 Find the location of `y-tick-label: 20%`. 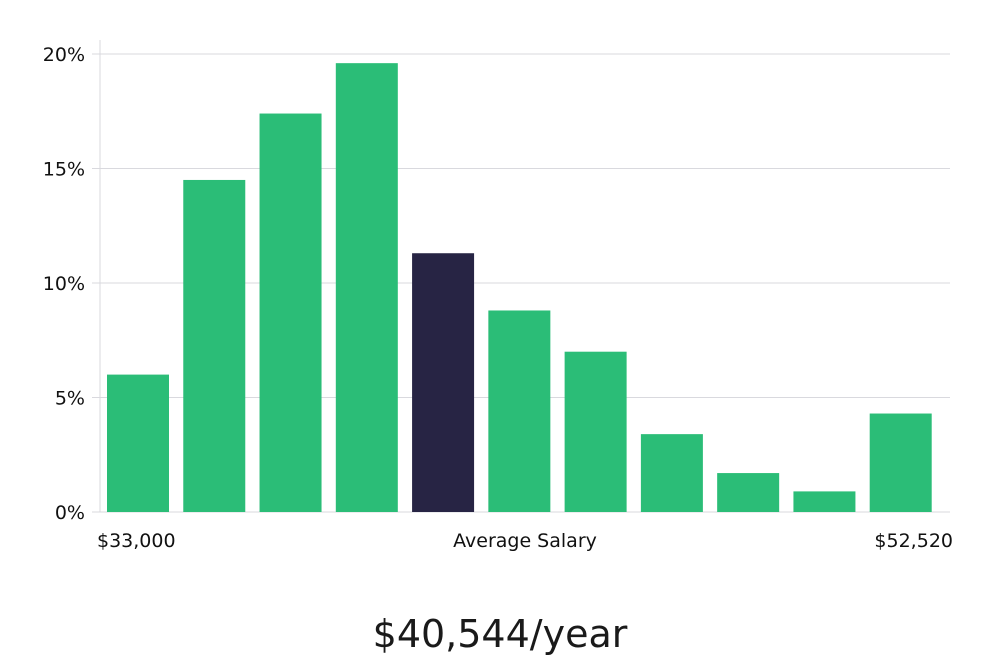

y-tick-label: 20% is located at coordinates (64, 55).